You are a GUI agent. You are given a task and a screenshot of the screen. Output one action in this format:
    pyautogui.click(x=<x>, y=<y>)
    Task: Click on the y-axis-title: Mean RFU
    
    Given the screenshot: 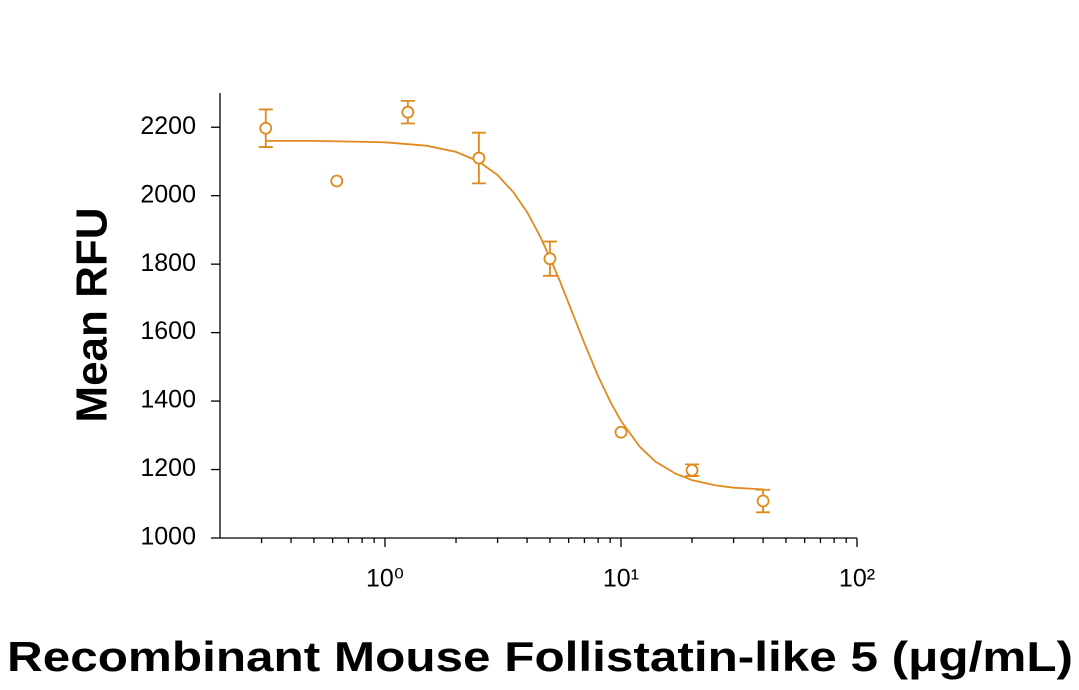 What is the action you would take?
    pyautogui.click(x=92, y=314)
    